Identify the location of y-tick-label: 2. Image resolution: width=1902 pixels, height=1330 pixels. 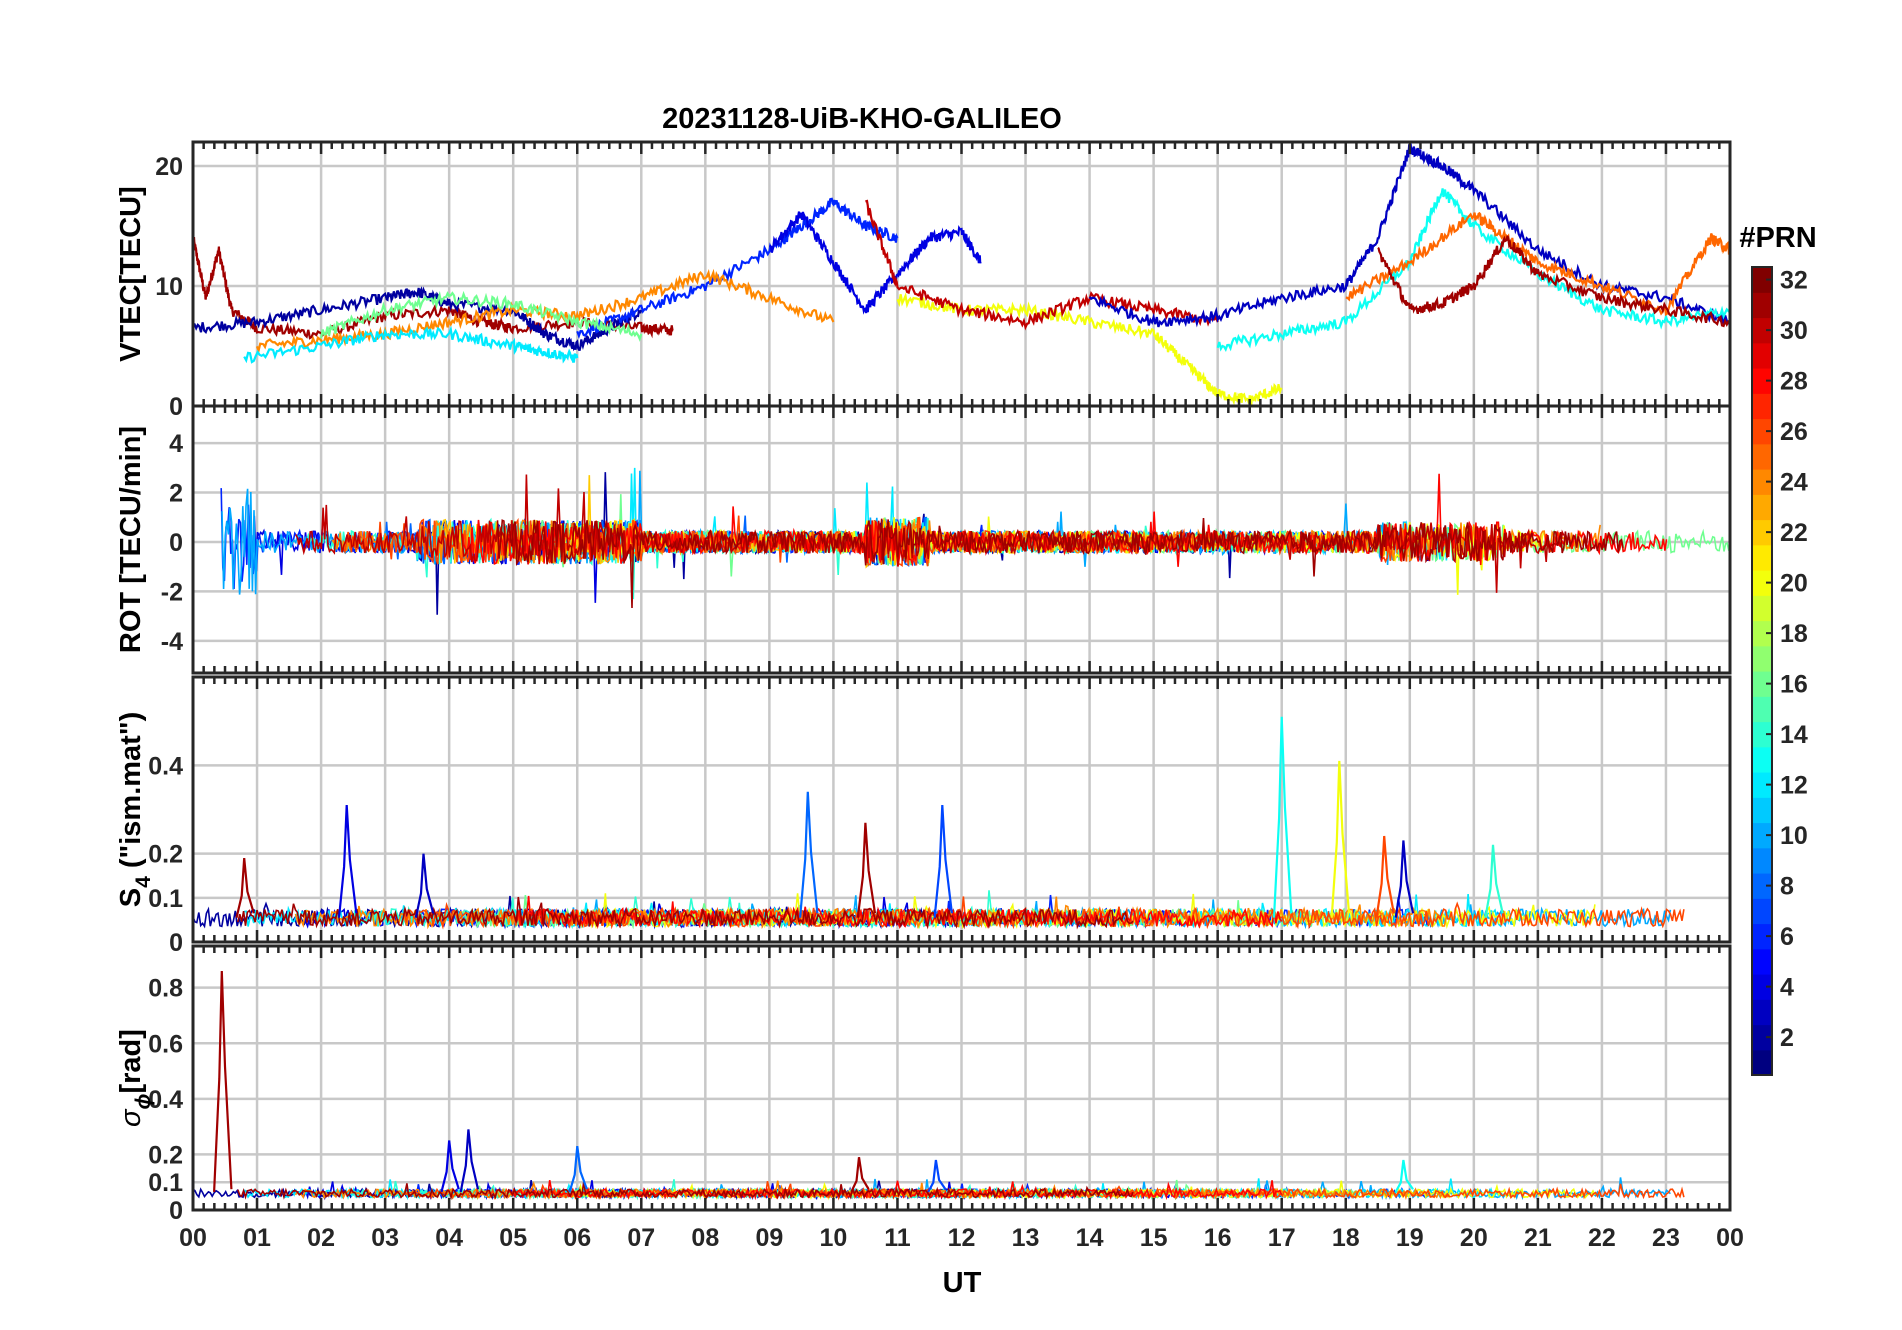
(176, 494).